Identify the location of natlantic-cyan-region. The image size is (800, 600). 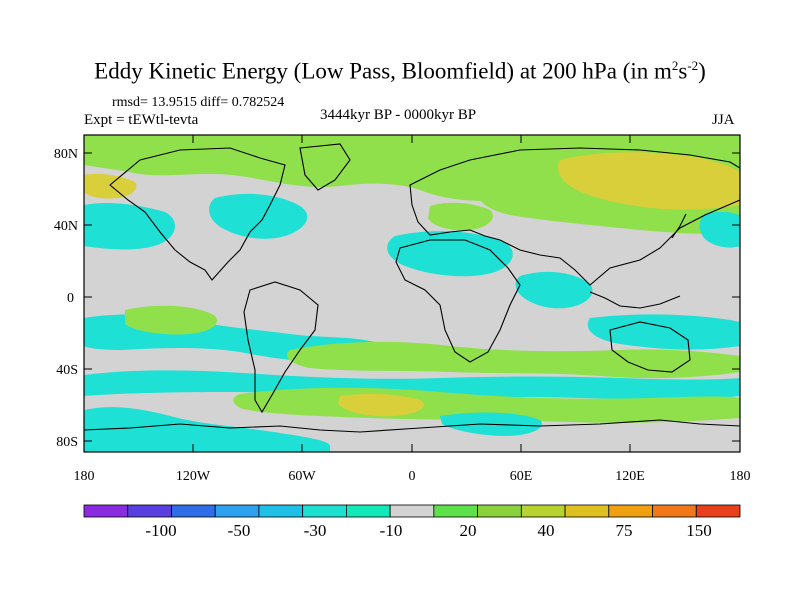
(258, 216).